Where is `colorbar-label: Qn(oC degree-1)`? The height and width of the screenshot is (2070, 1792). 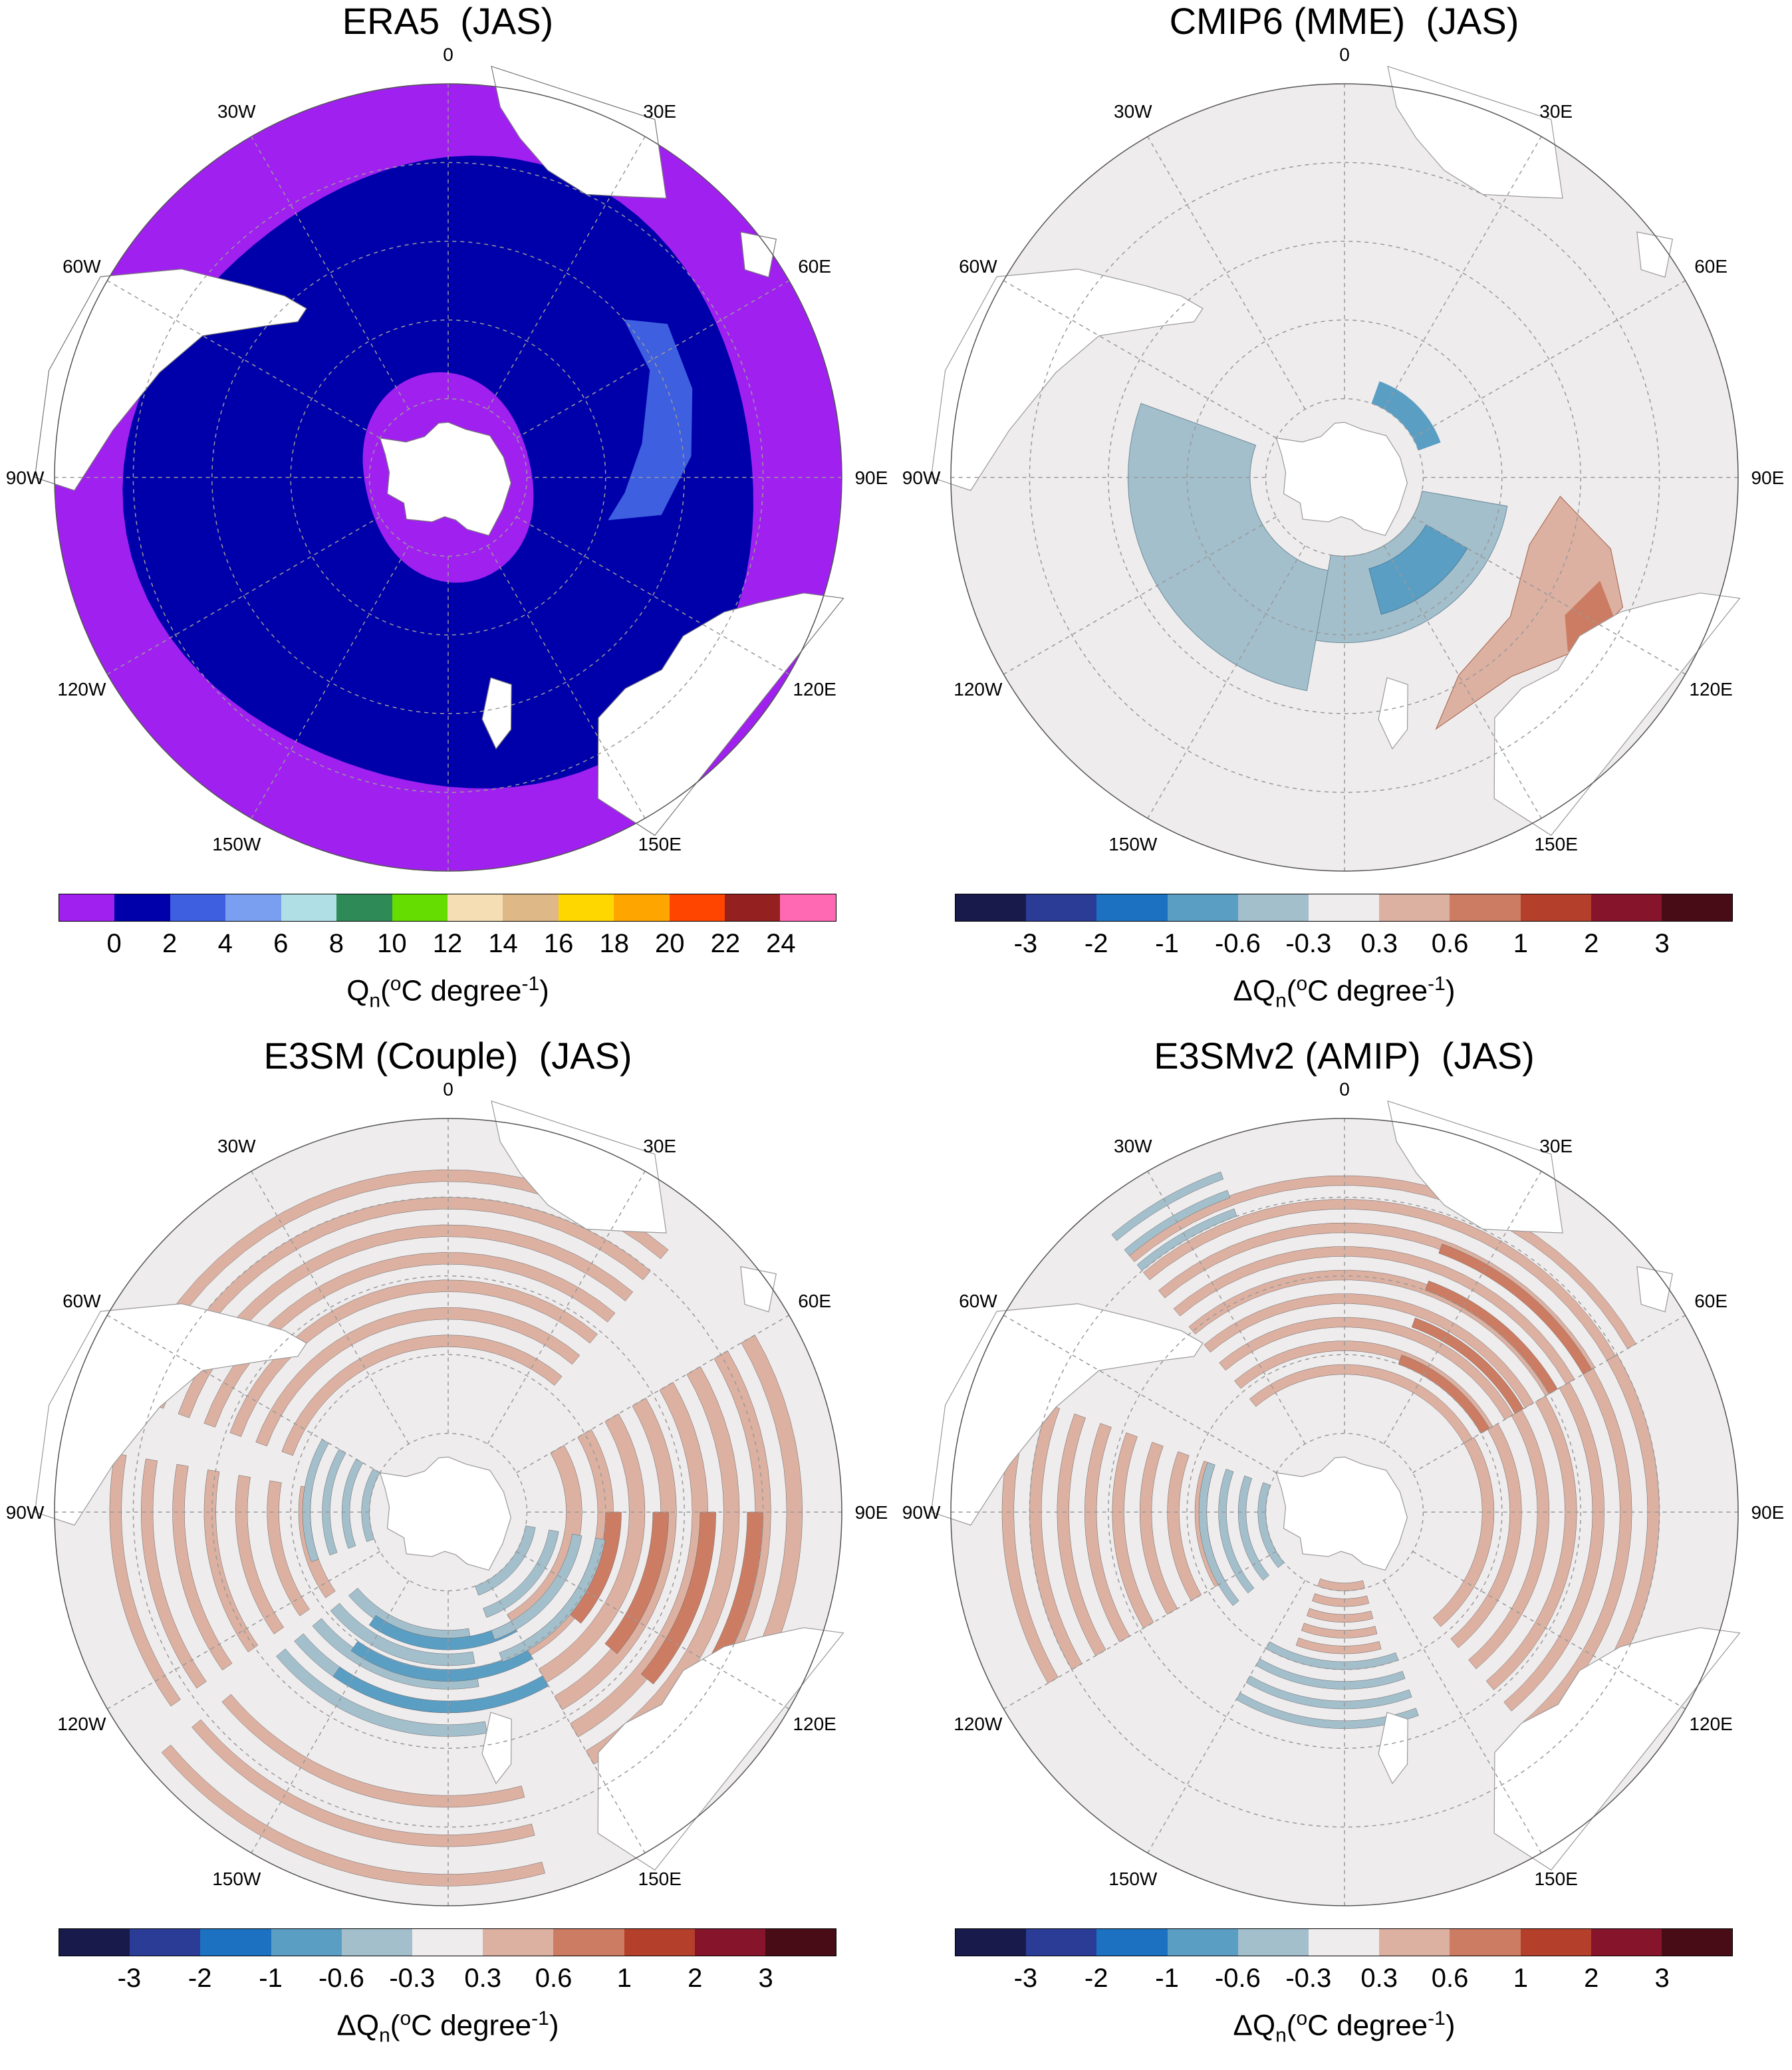
colorbar-label: Qn(oC degree-1) is located at coordinates (448, 992).